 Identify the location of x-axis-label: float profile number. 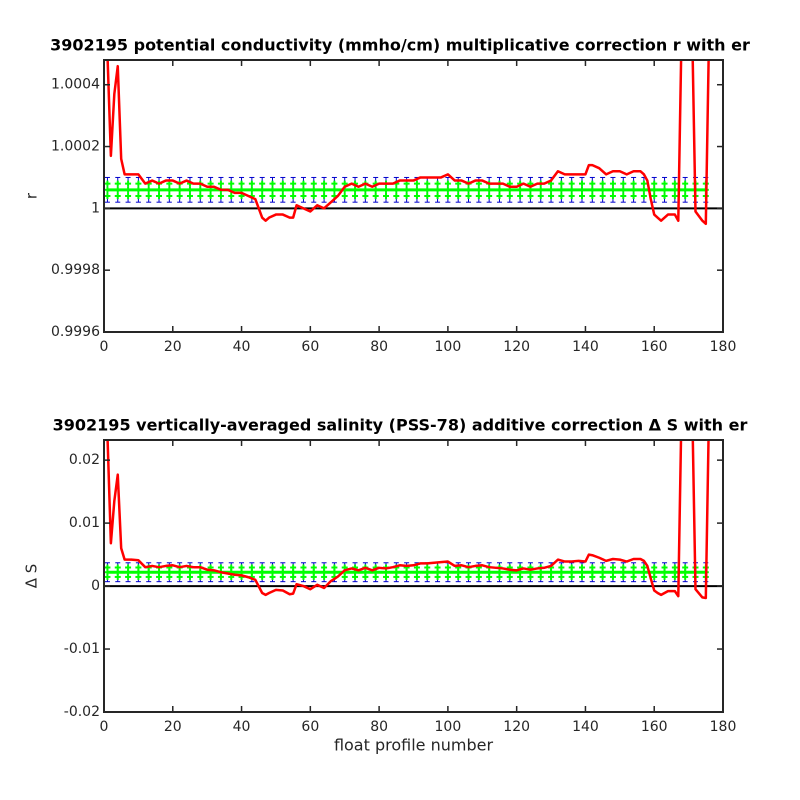
(414, 745).